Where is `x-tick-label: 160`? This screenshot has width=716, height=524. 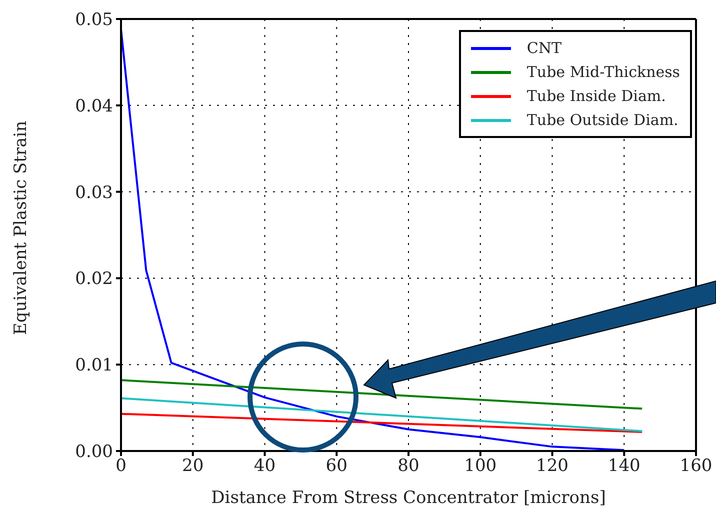 x-tick-label: 160 is located at coordinates (696, 466).